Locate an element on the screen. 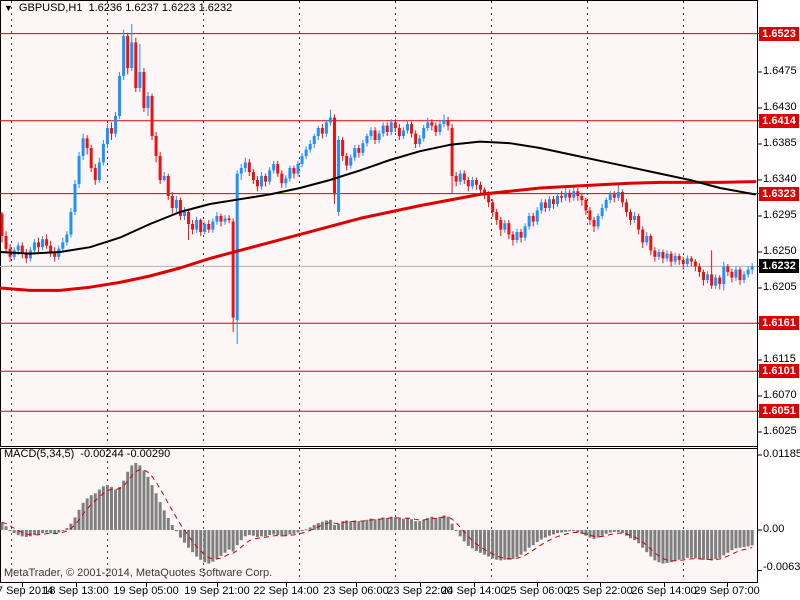  time-axis-label: 23 Sep 22:00 is located at coordinates (420, 591).